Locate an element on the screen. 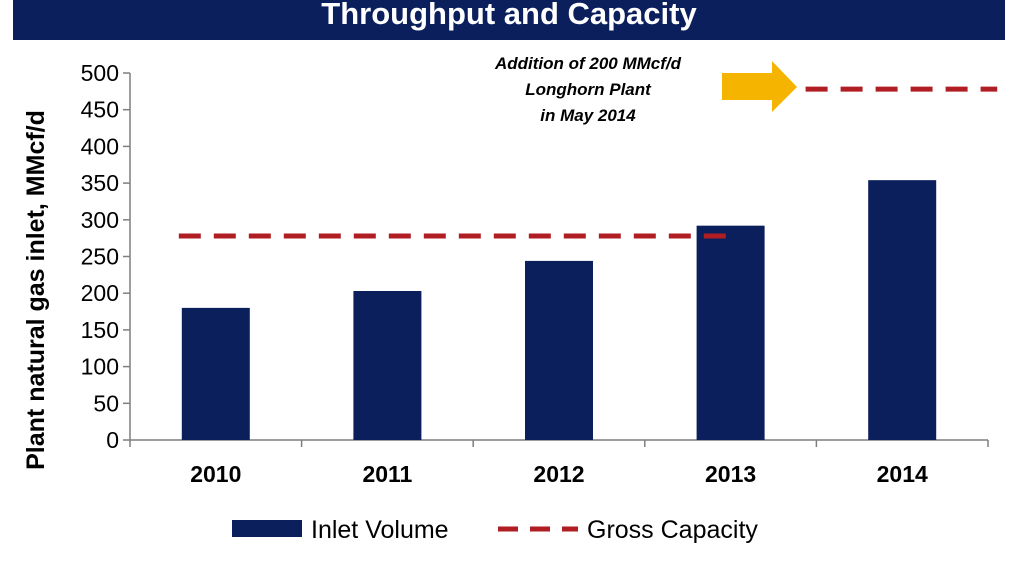 This screenshot has width=1018, height=562. y-tick-label: 250 is located at coordinates (100, 257).